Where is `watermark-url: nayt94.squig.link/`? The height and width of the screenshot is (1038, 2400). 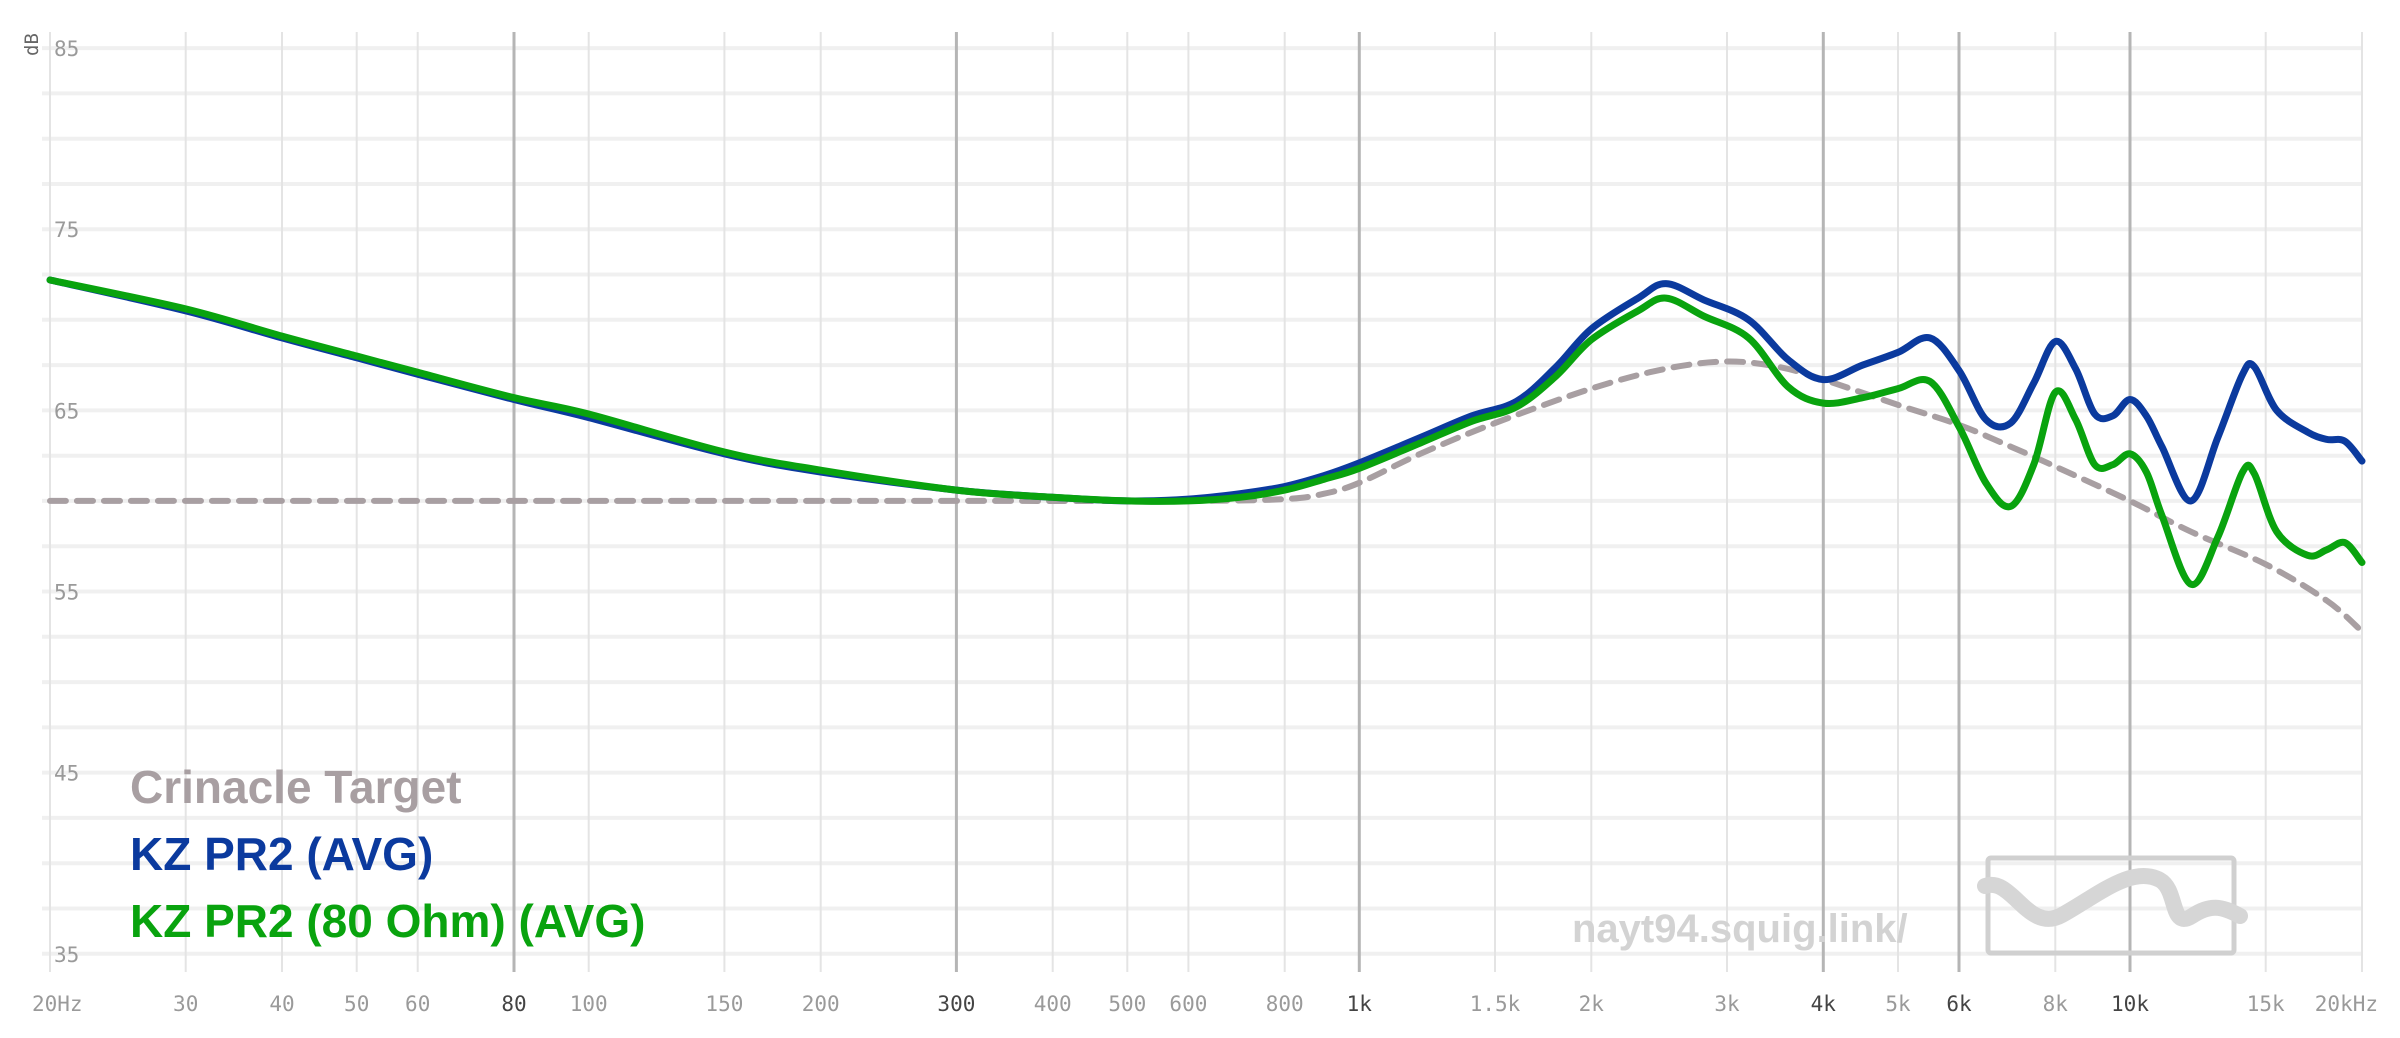
watermark-url: nayt94.squig.link/ is located at coordinates (1740, 929).